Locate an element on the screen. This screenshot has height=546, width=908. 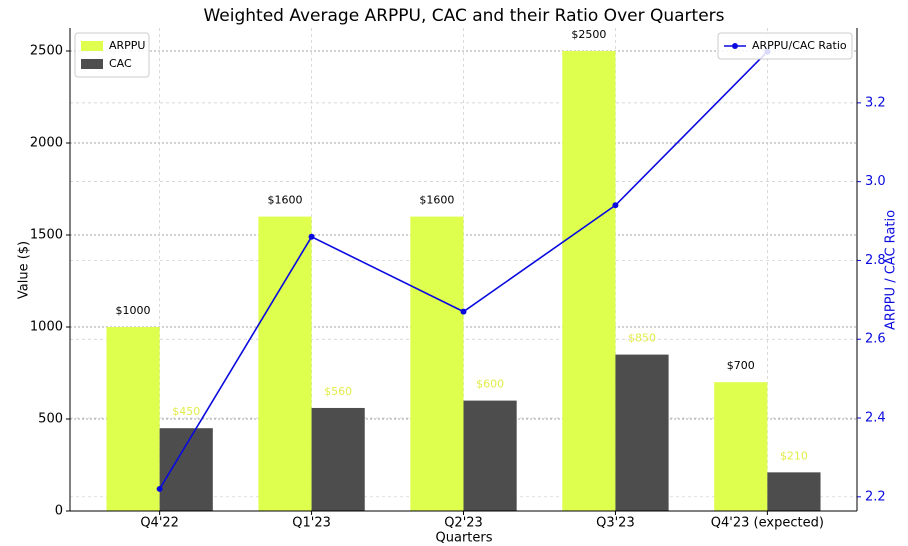
y-tick-label: 2000 is located at coordinates (46, 143).